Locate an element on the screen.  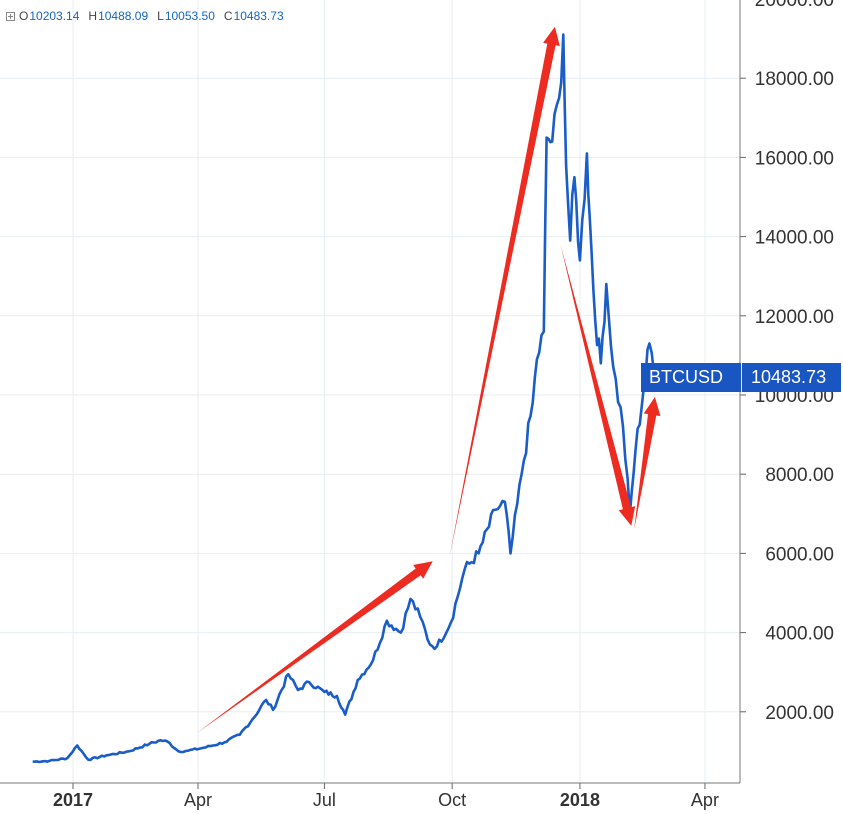
ticker-divider is located at coordinates (741, 377).